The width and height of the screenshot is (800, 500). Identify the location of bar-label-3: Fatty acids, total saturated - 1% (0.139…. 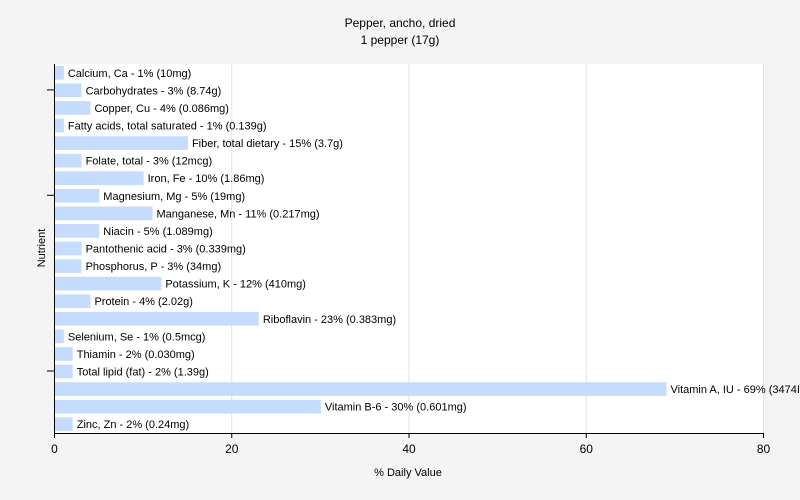
(167, 127).